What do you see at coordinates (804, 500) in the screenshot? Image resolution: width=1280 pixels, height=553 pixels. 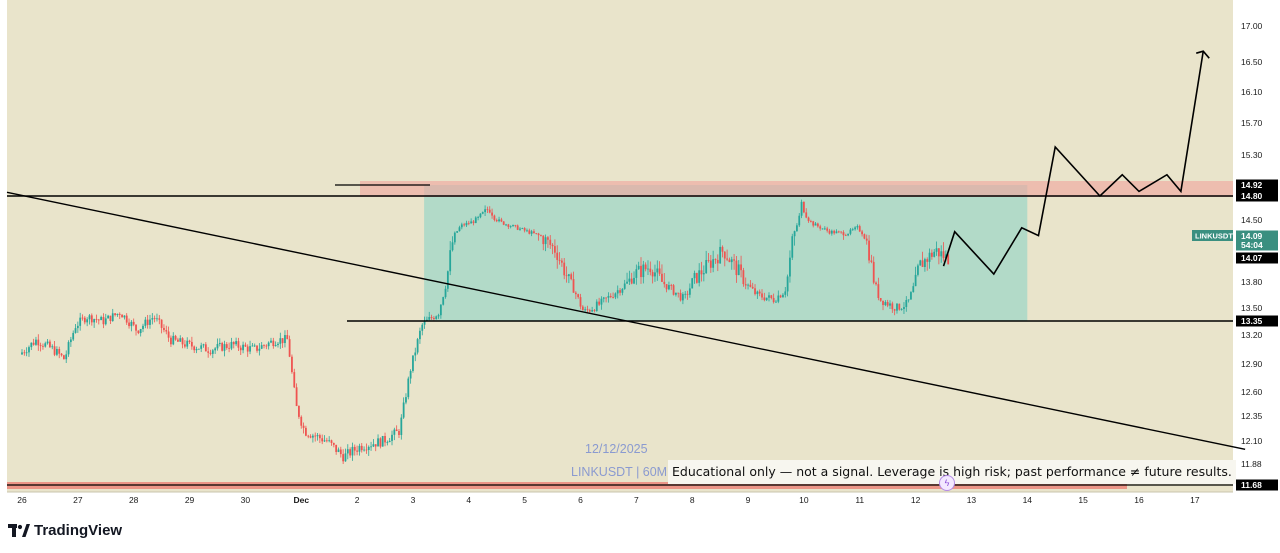 I see `x-tick-label: 10` at bounding box center [804, 500].